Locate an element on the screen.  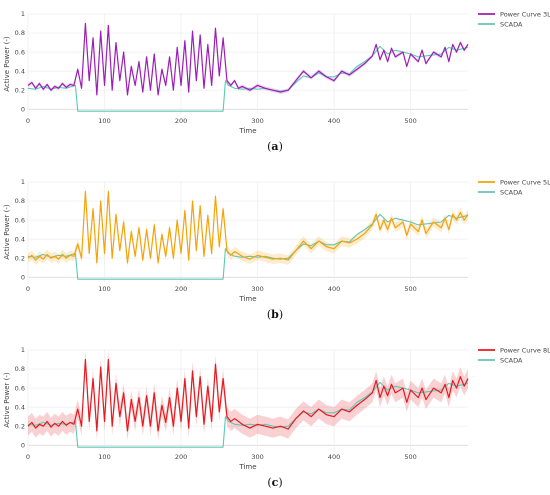
legend-label: Power Curve 5L is located at coordinates (525, 182).